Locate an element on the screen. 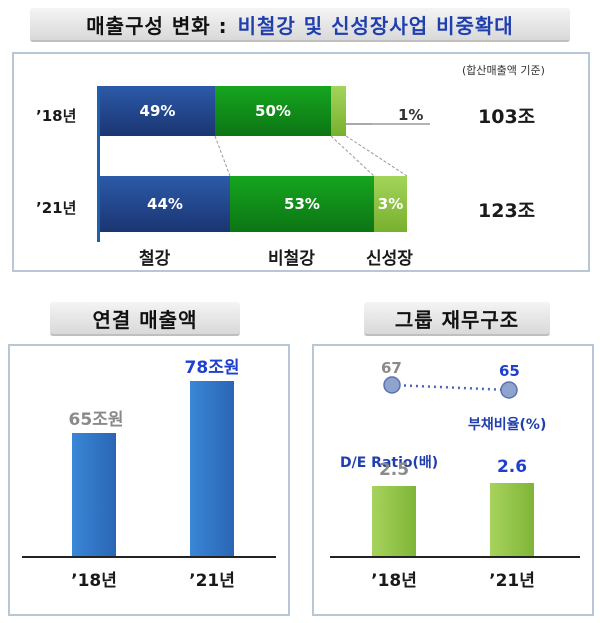 The image size is (600, 623). top-title-bar: 매출구성 변화 : 비철강 및 신성장사업 비중확대 is located at coordinates (300, 25).